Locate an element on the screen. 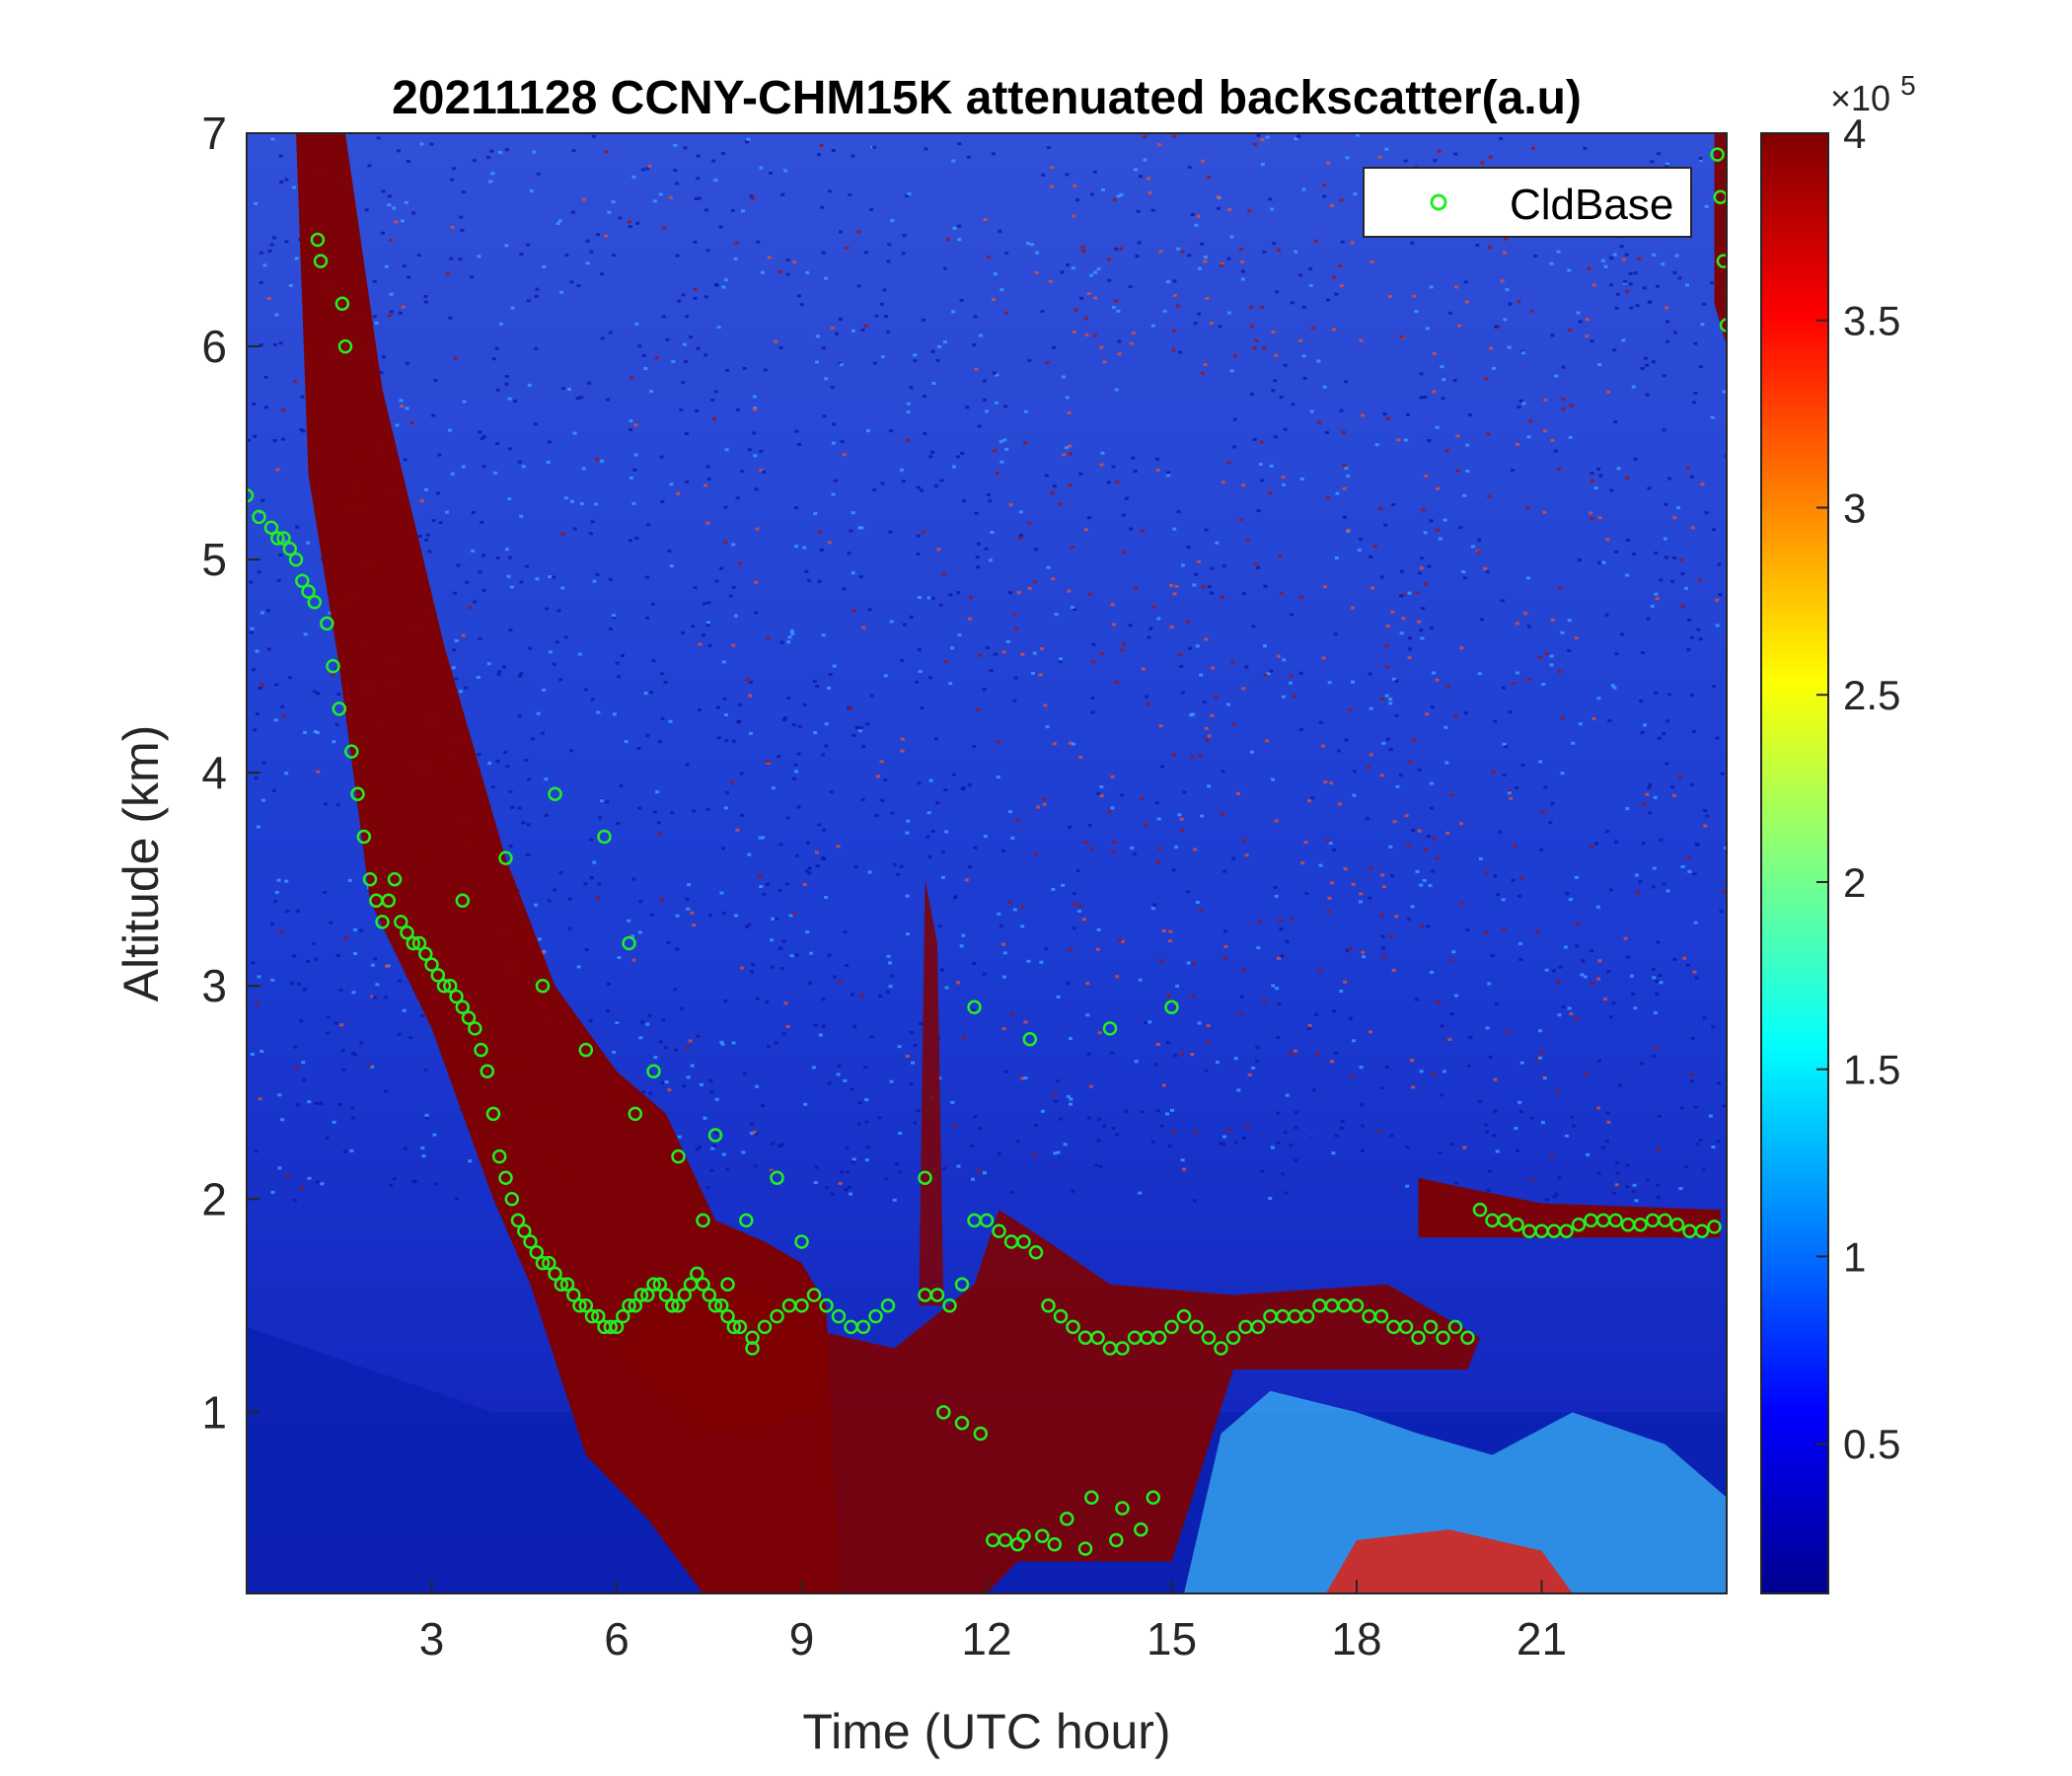 The width and height of the screenshot is (2072, 1776). x-axis-label: Time (UTC hour) is located at coordinates (986, 1732).